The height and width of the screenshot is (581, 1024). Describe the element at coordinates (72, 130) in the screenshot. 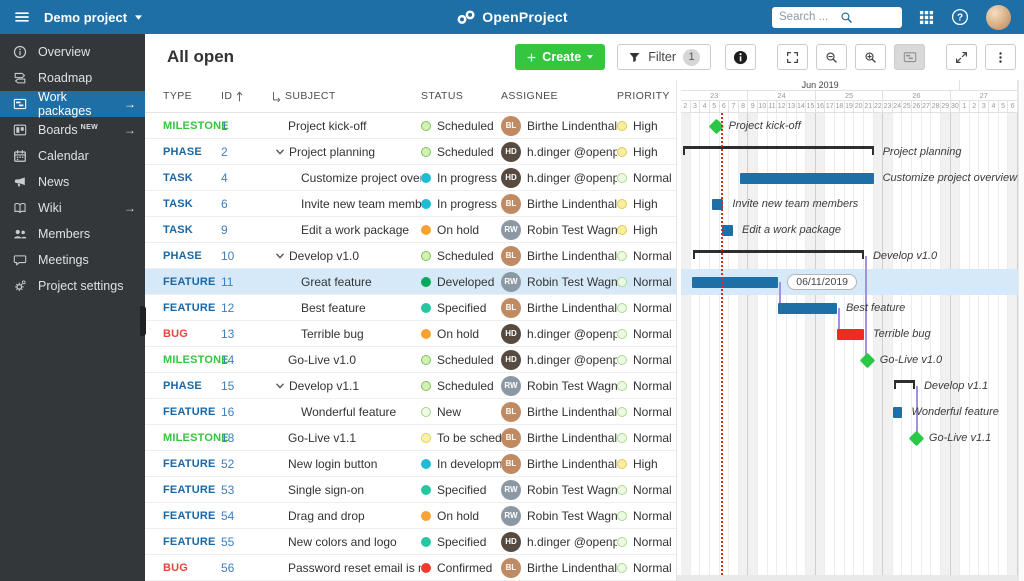

I see `sidebar-item-boards: Boards NEW →` at that location.